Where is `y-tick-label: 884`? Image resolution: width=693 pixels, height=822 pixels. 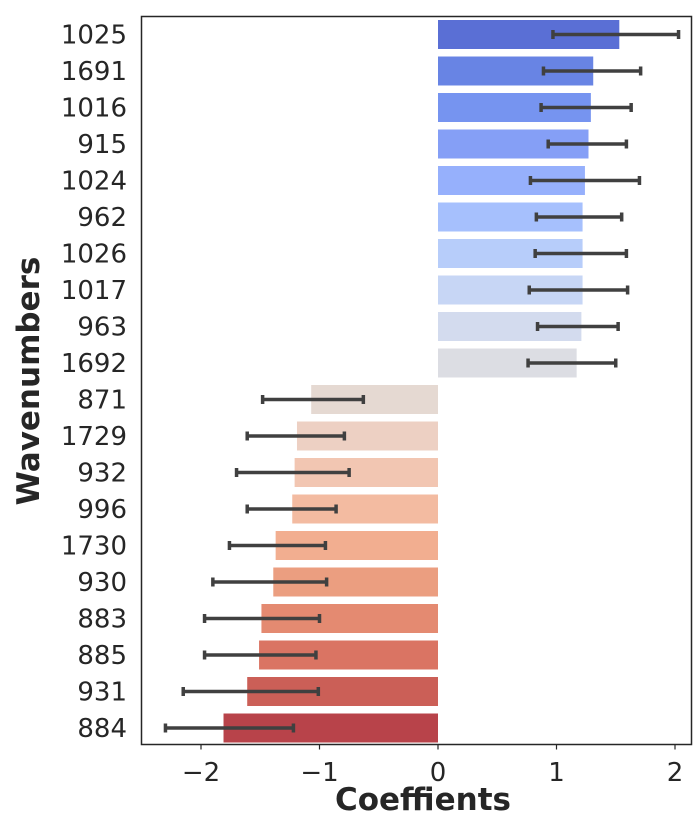 y-tick-label: 884 is located at coordinates (102, 729).